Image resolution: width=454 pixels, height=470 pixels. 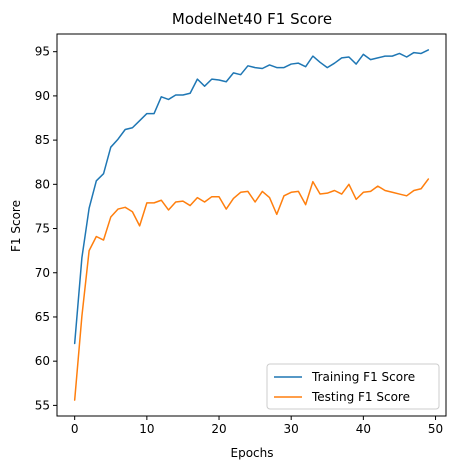 I want to click on x-tick-label: 50, so click(x=435, y=429).